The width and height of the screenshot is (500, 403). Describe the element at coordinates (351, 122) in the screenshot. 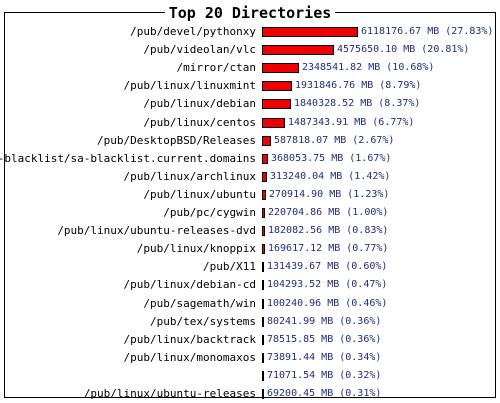

I see `value-label: 1487343.91 MB (6.77%)` at that location.